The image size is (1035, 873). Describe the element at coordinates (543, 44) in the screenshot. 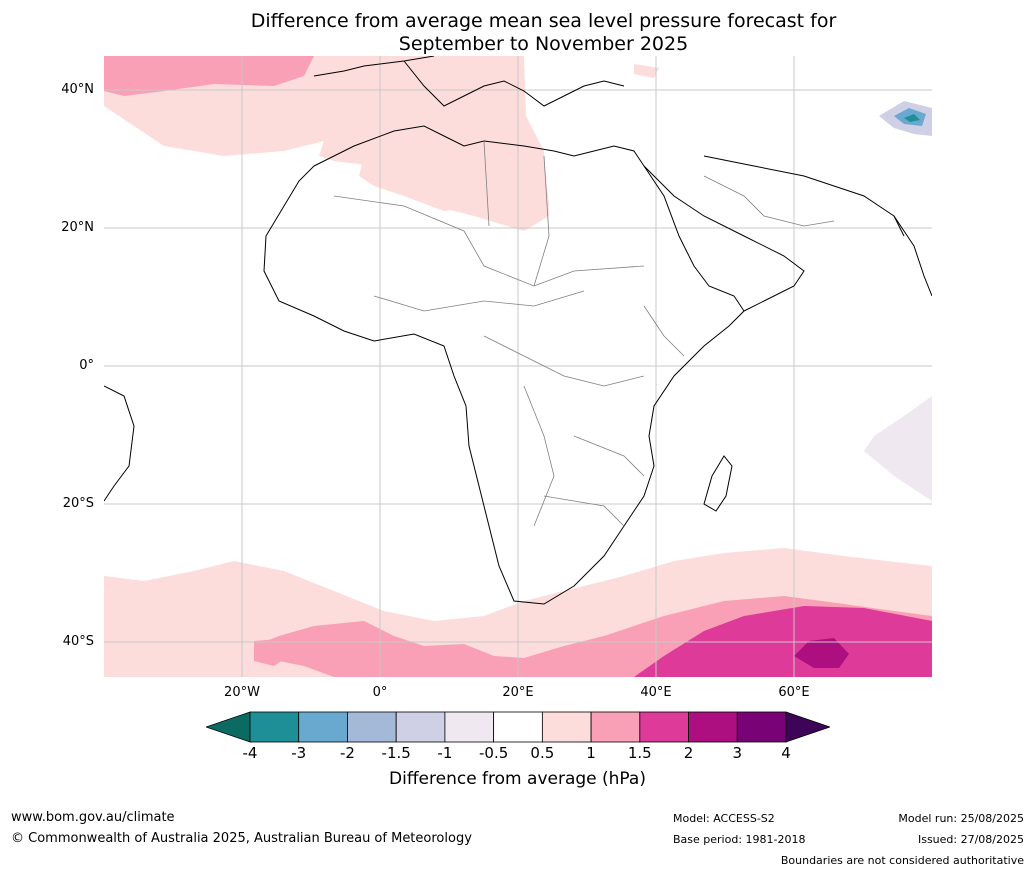

I see `title-line-2: September to November 2025` at that location.